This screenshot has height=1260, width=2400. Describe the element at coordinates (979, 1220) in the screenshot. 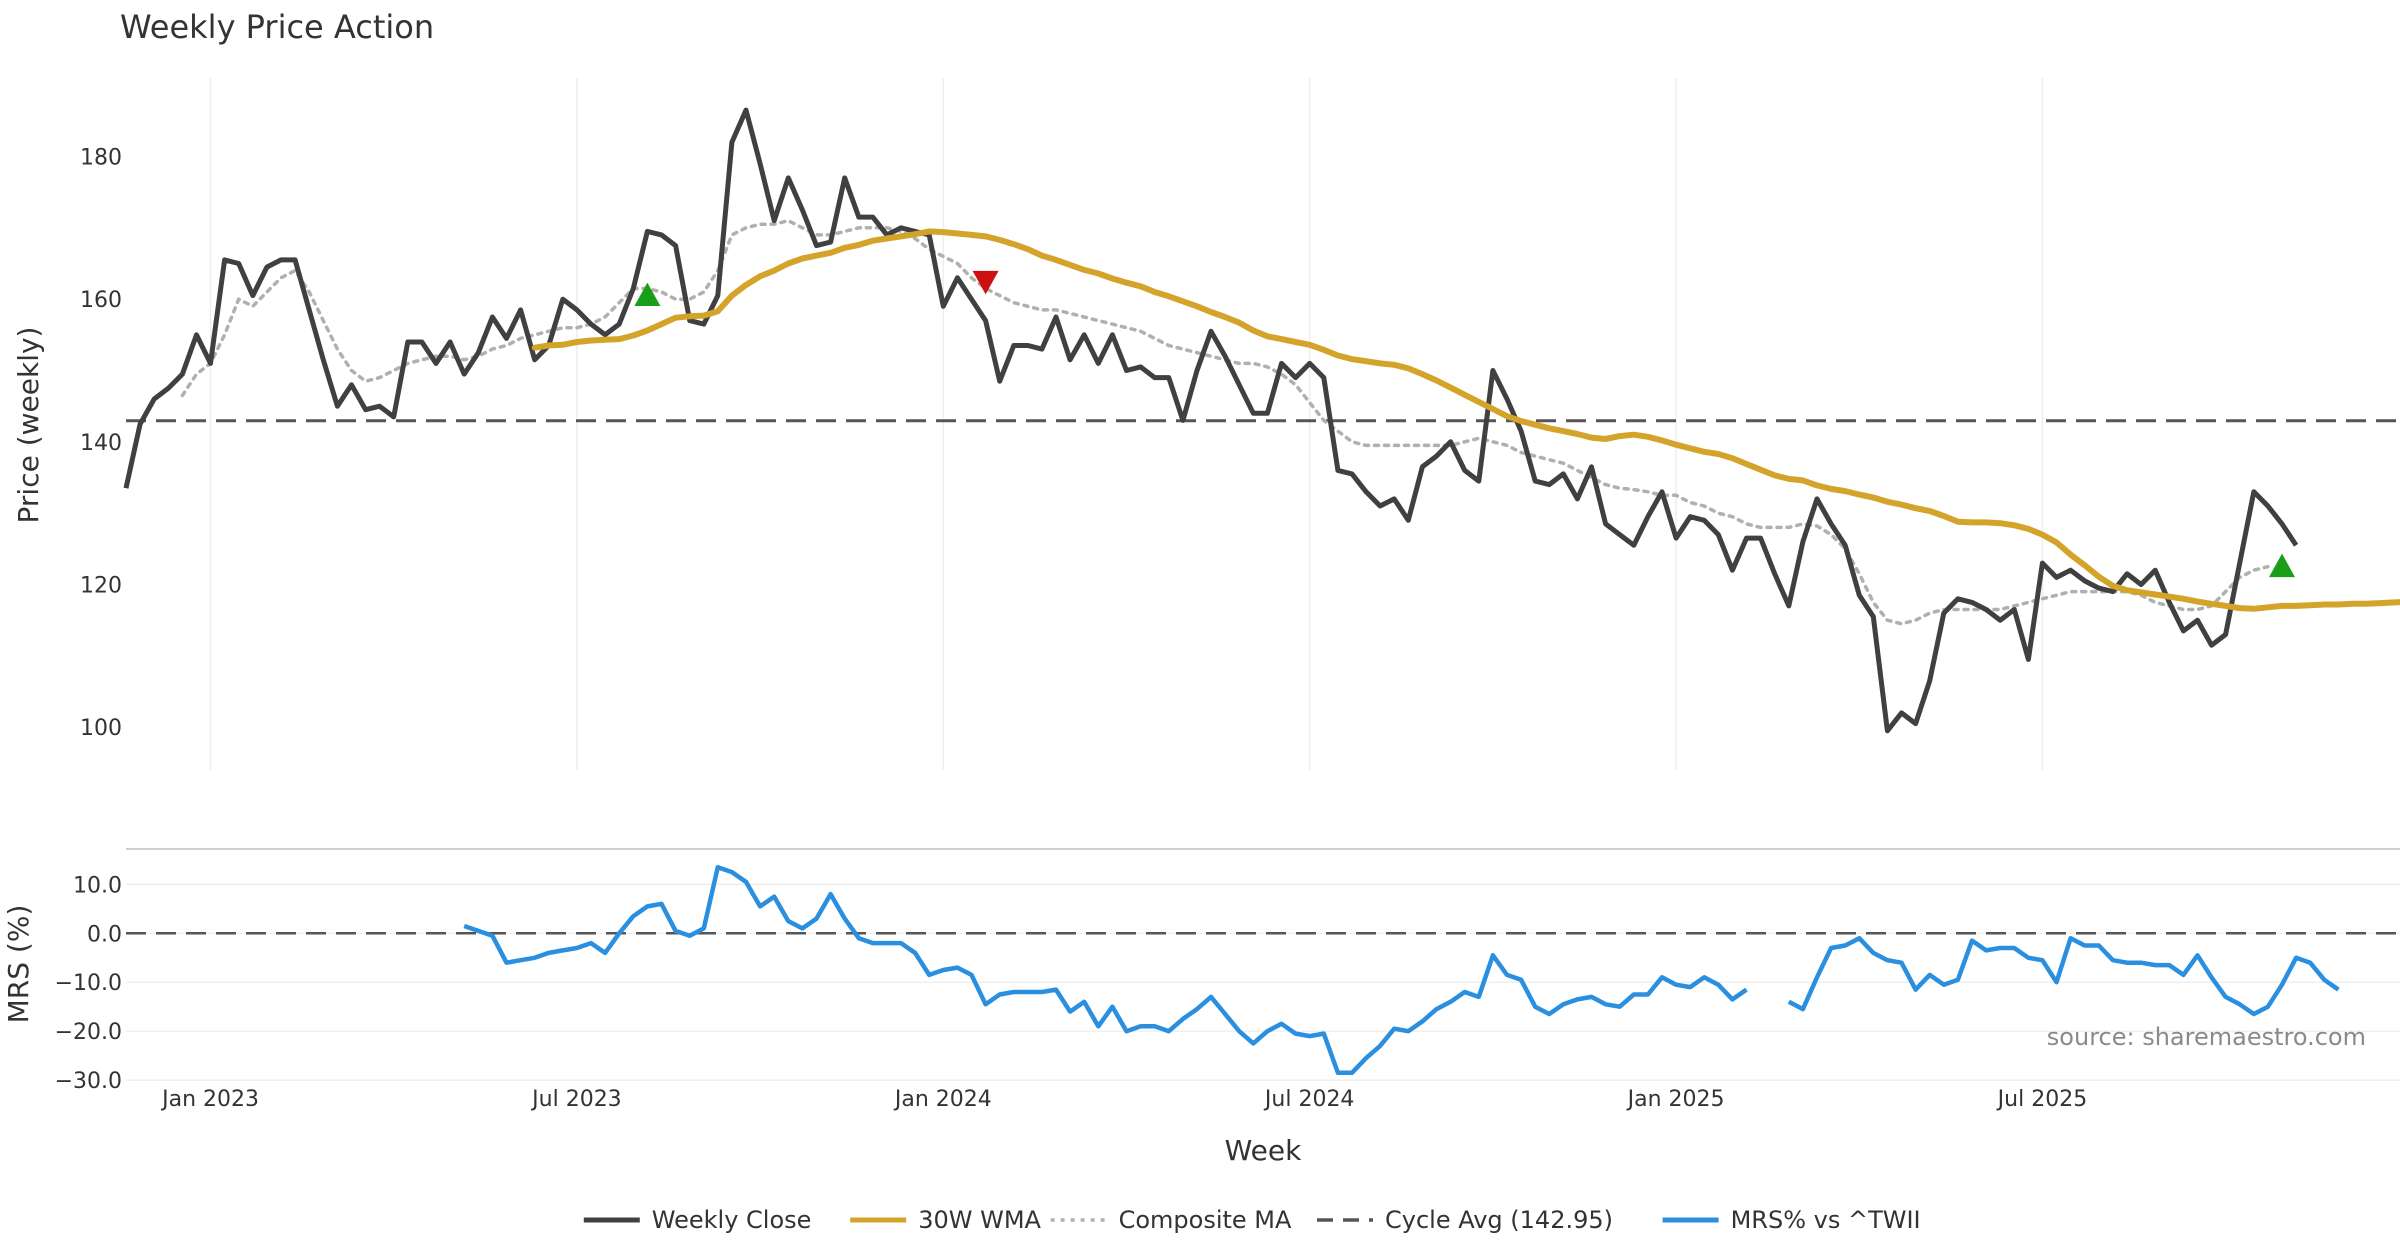

I see `legend-label: 30W WMA` at that location.